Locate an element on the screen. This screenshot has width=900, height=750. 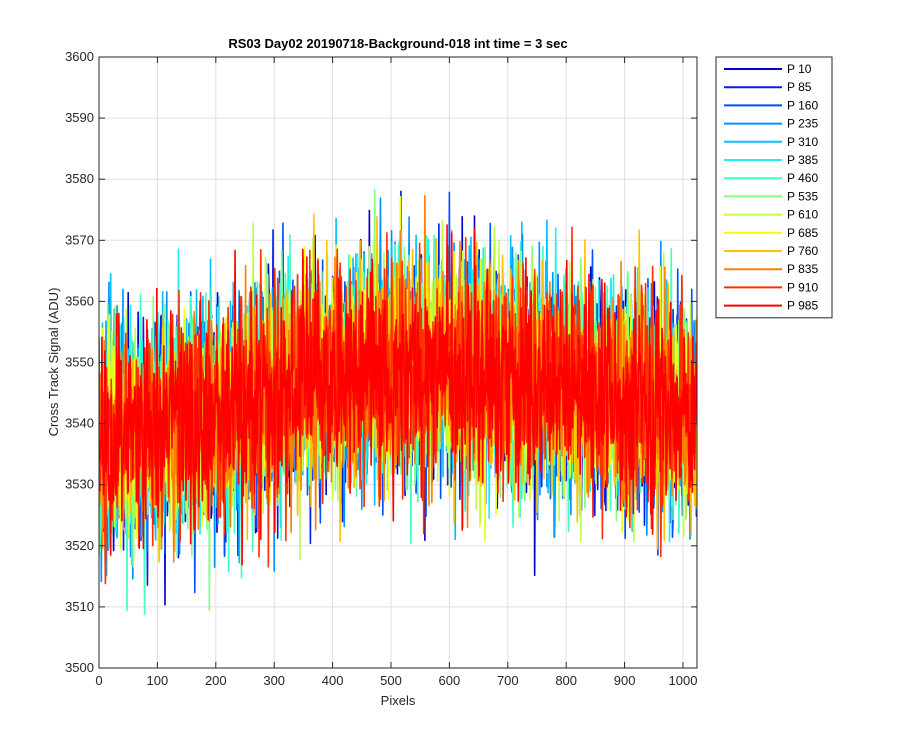
y-tick-label: 3560 is located at coordinates (79, 300).